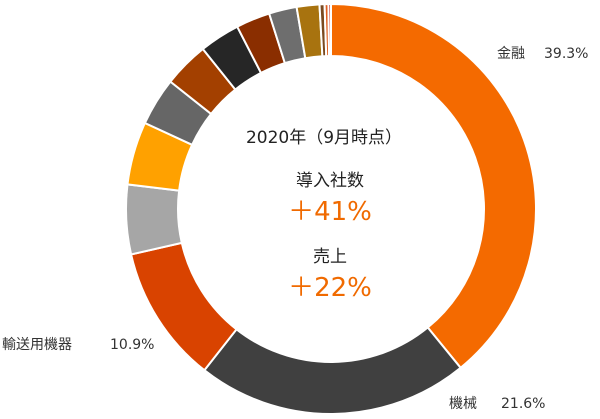  What do you see at coordinates (37, 345) in the screenshot?
I see `slice-label-yusou: 輸送用機器` at bounding box center [37, 345].